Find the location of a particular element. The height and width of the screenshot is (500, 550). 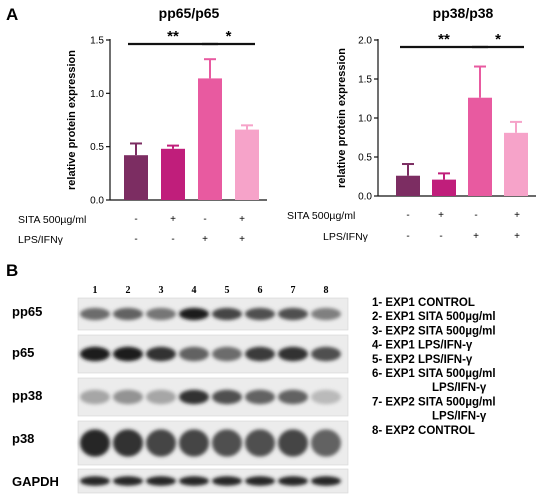

legend-entry: 8- EXP2 CONTROL is located at coordinates (423, 431).